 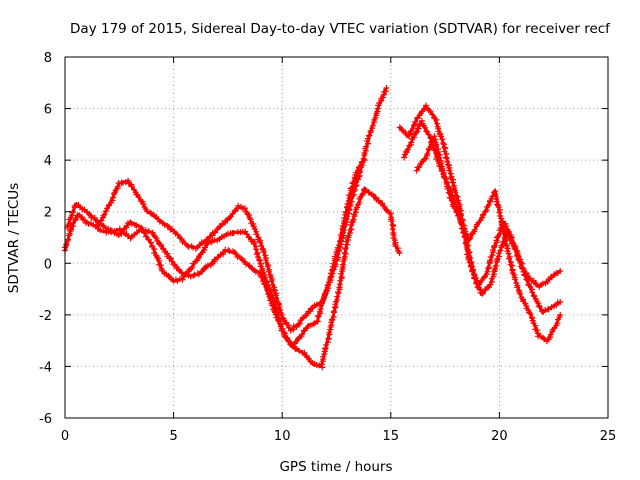 What do you see at coordinates (173, 436) in the screenshot?
I see `x-tick-label: 5` at bounding box center [173, 436].